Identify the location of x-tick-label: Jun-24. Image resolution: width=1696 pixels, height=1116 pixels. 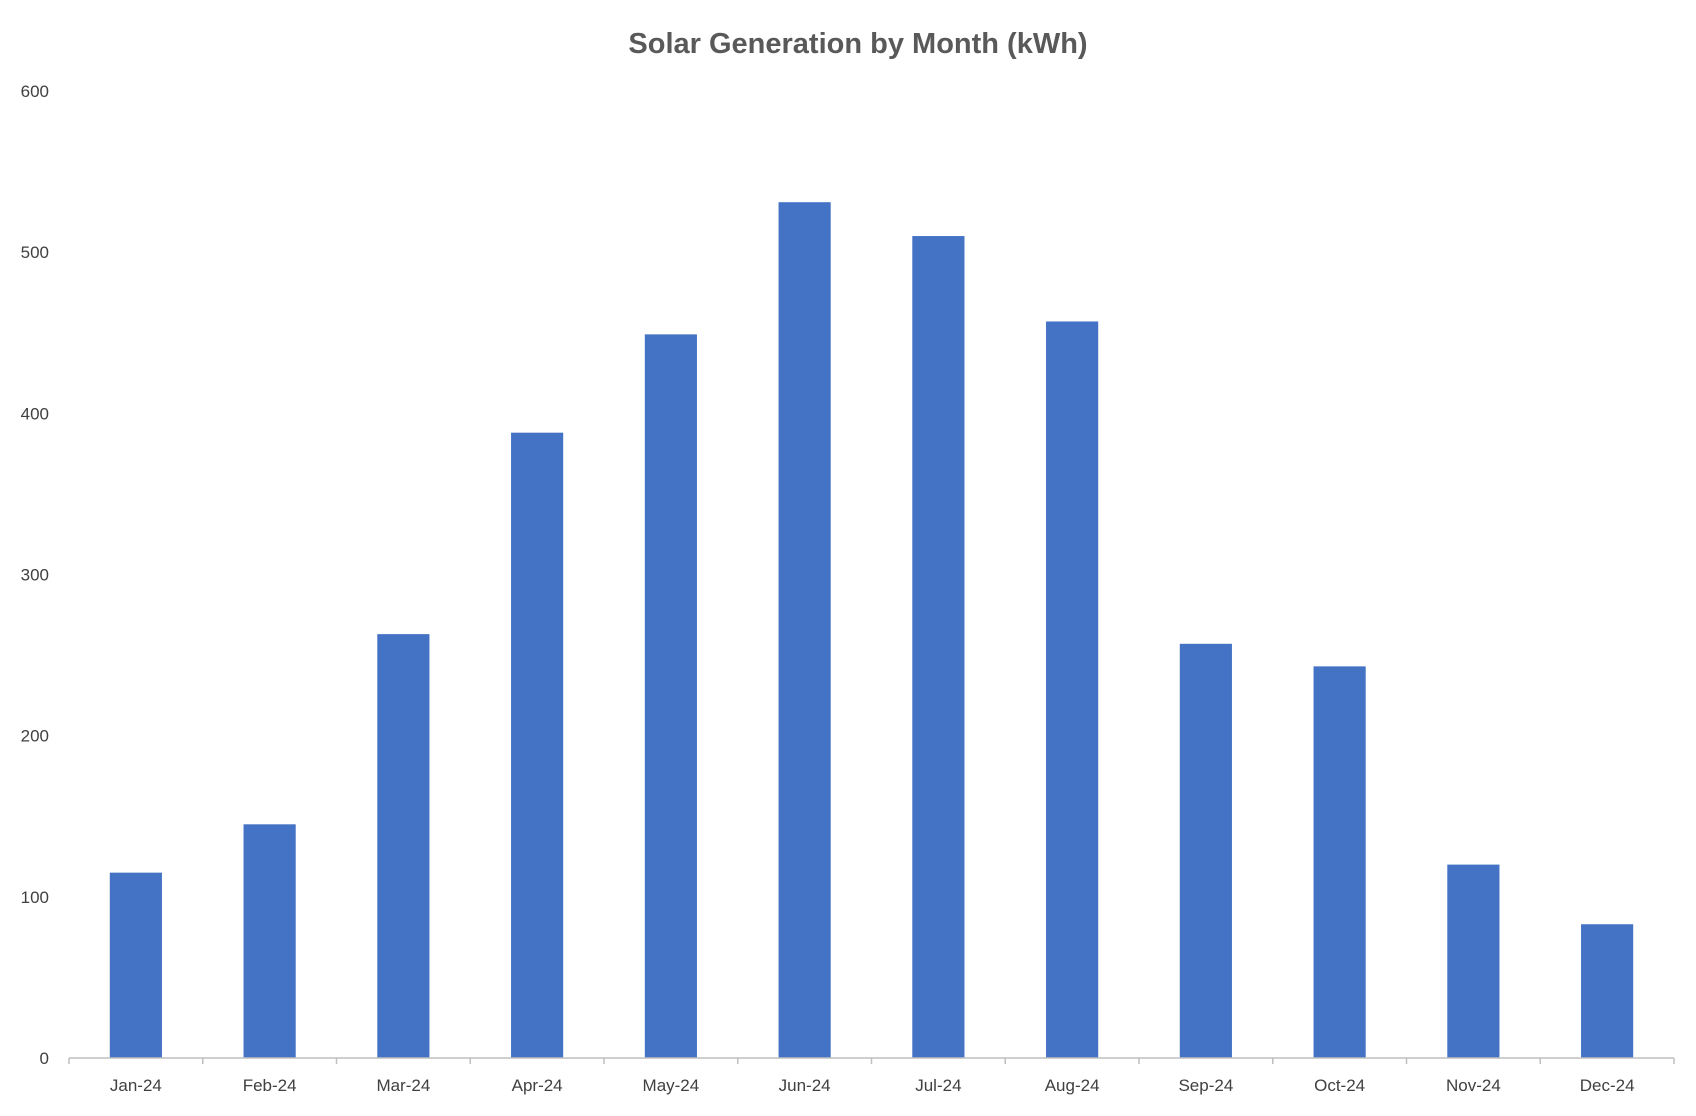
(805, 1085).